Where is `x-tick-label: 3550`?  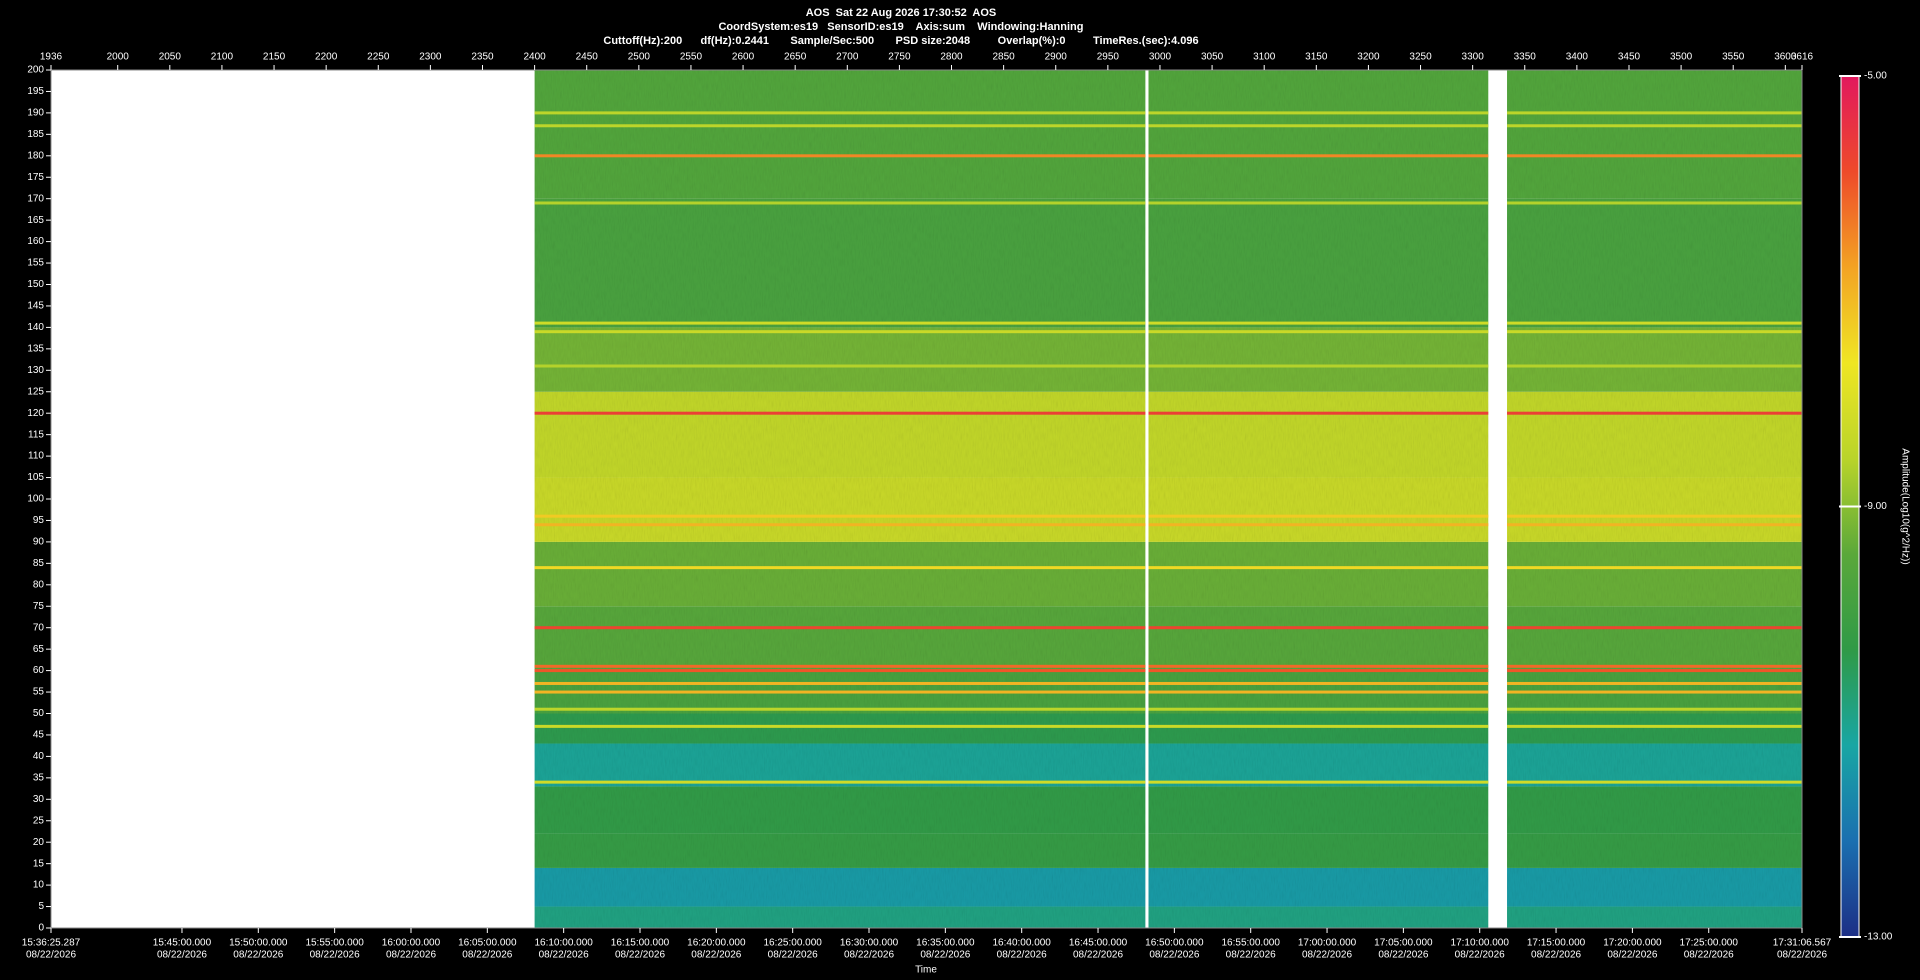 x-tick-label: 3550 is located at coordinates (1733, 57).